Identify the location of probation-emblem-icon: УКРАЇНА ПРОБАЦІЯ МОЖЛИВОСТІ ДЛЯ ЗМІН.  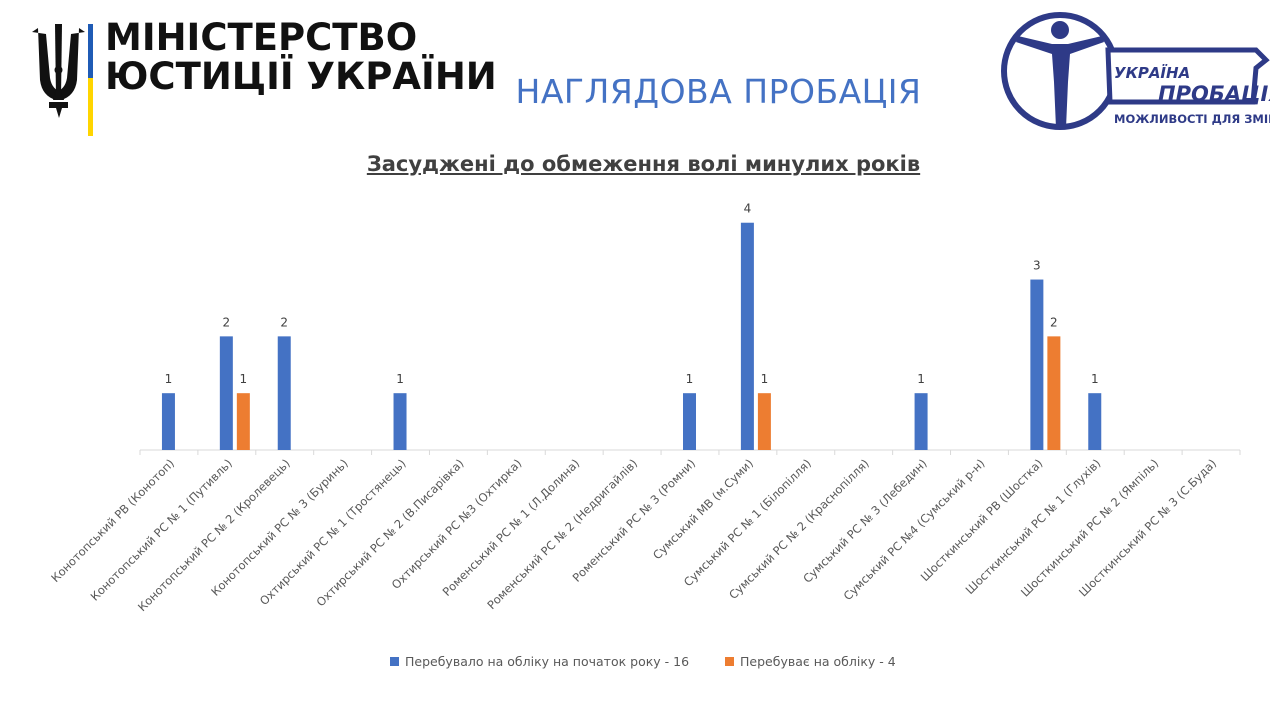
(1140, 71).